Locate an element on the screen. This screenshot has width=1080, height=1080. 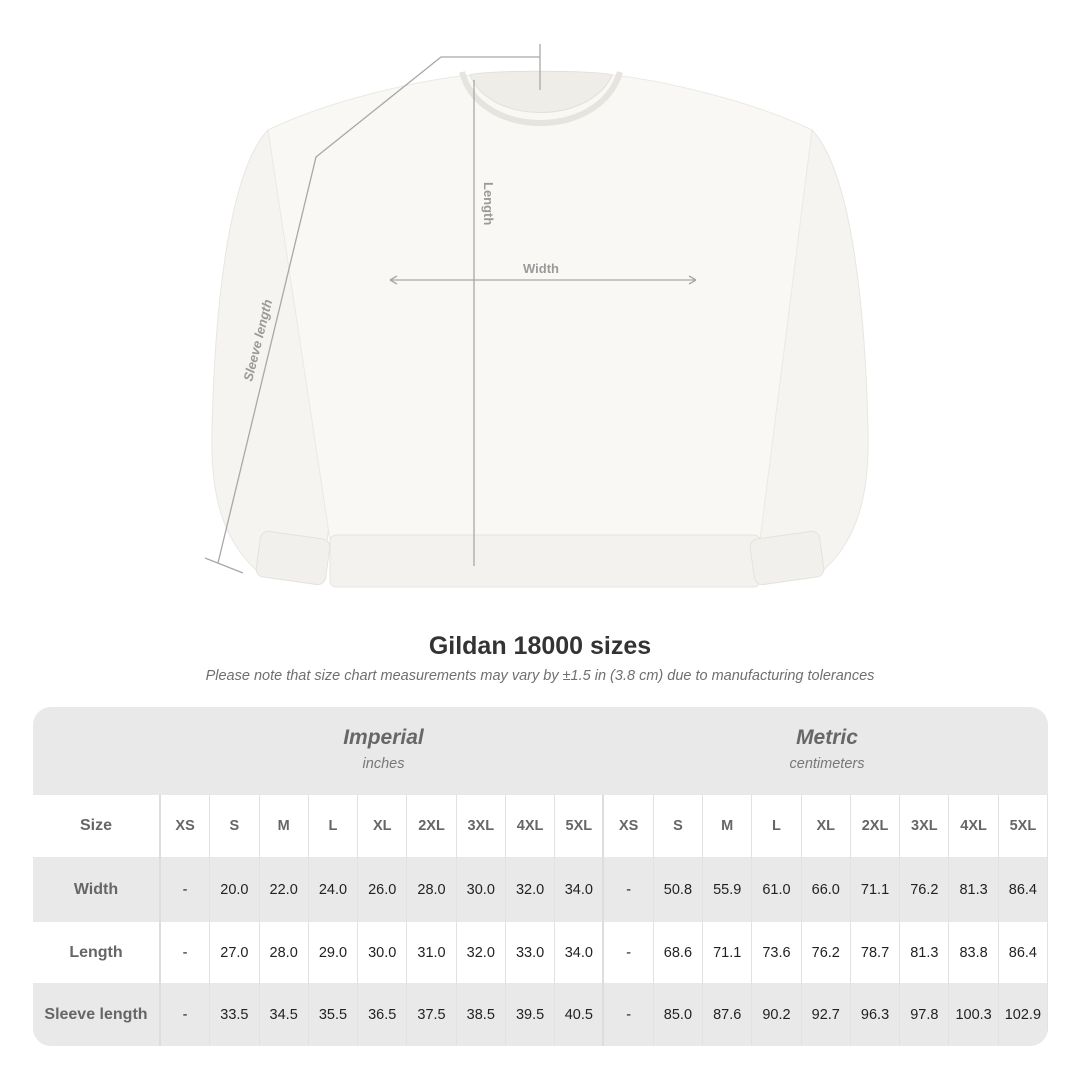
page-title: Gildan 18000 sizes is located at coordinates (540, 646).